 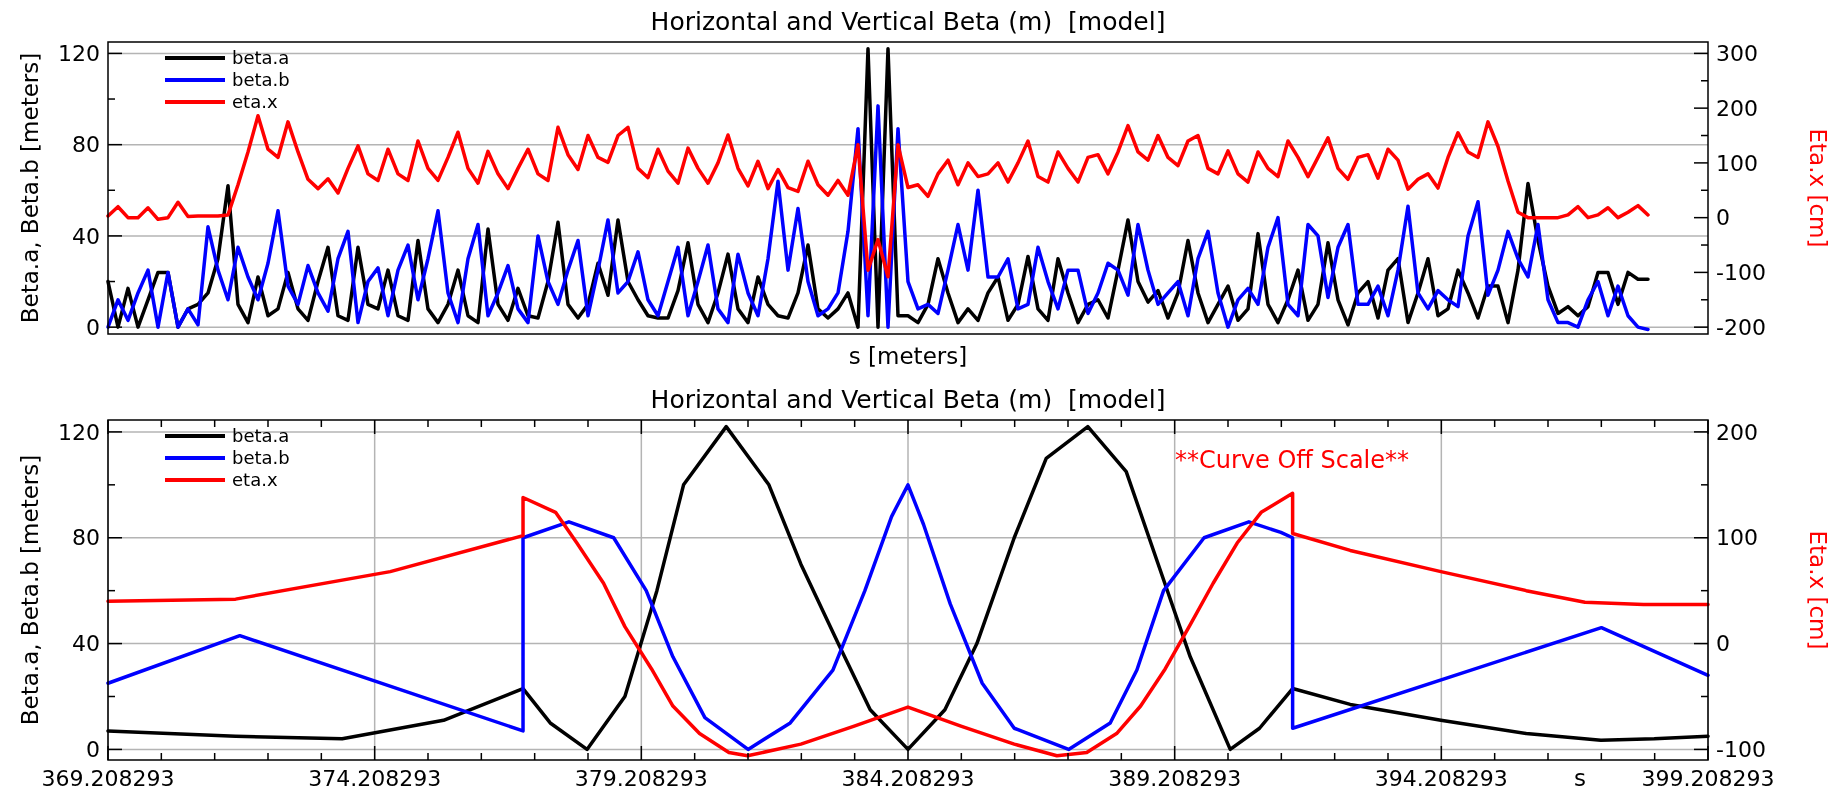 What do you see at coordinates (1292, 460) in the screenshot?
I see `annotation: **Curve Off Scale**` at bounding box center [1292, 460].